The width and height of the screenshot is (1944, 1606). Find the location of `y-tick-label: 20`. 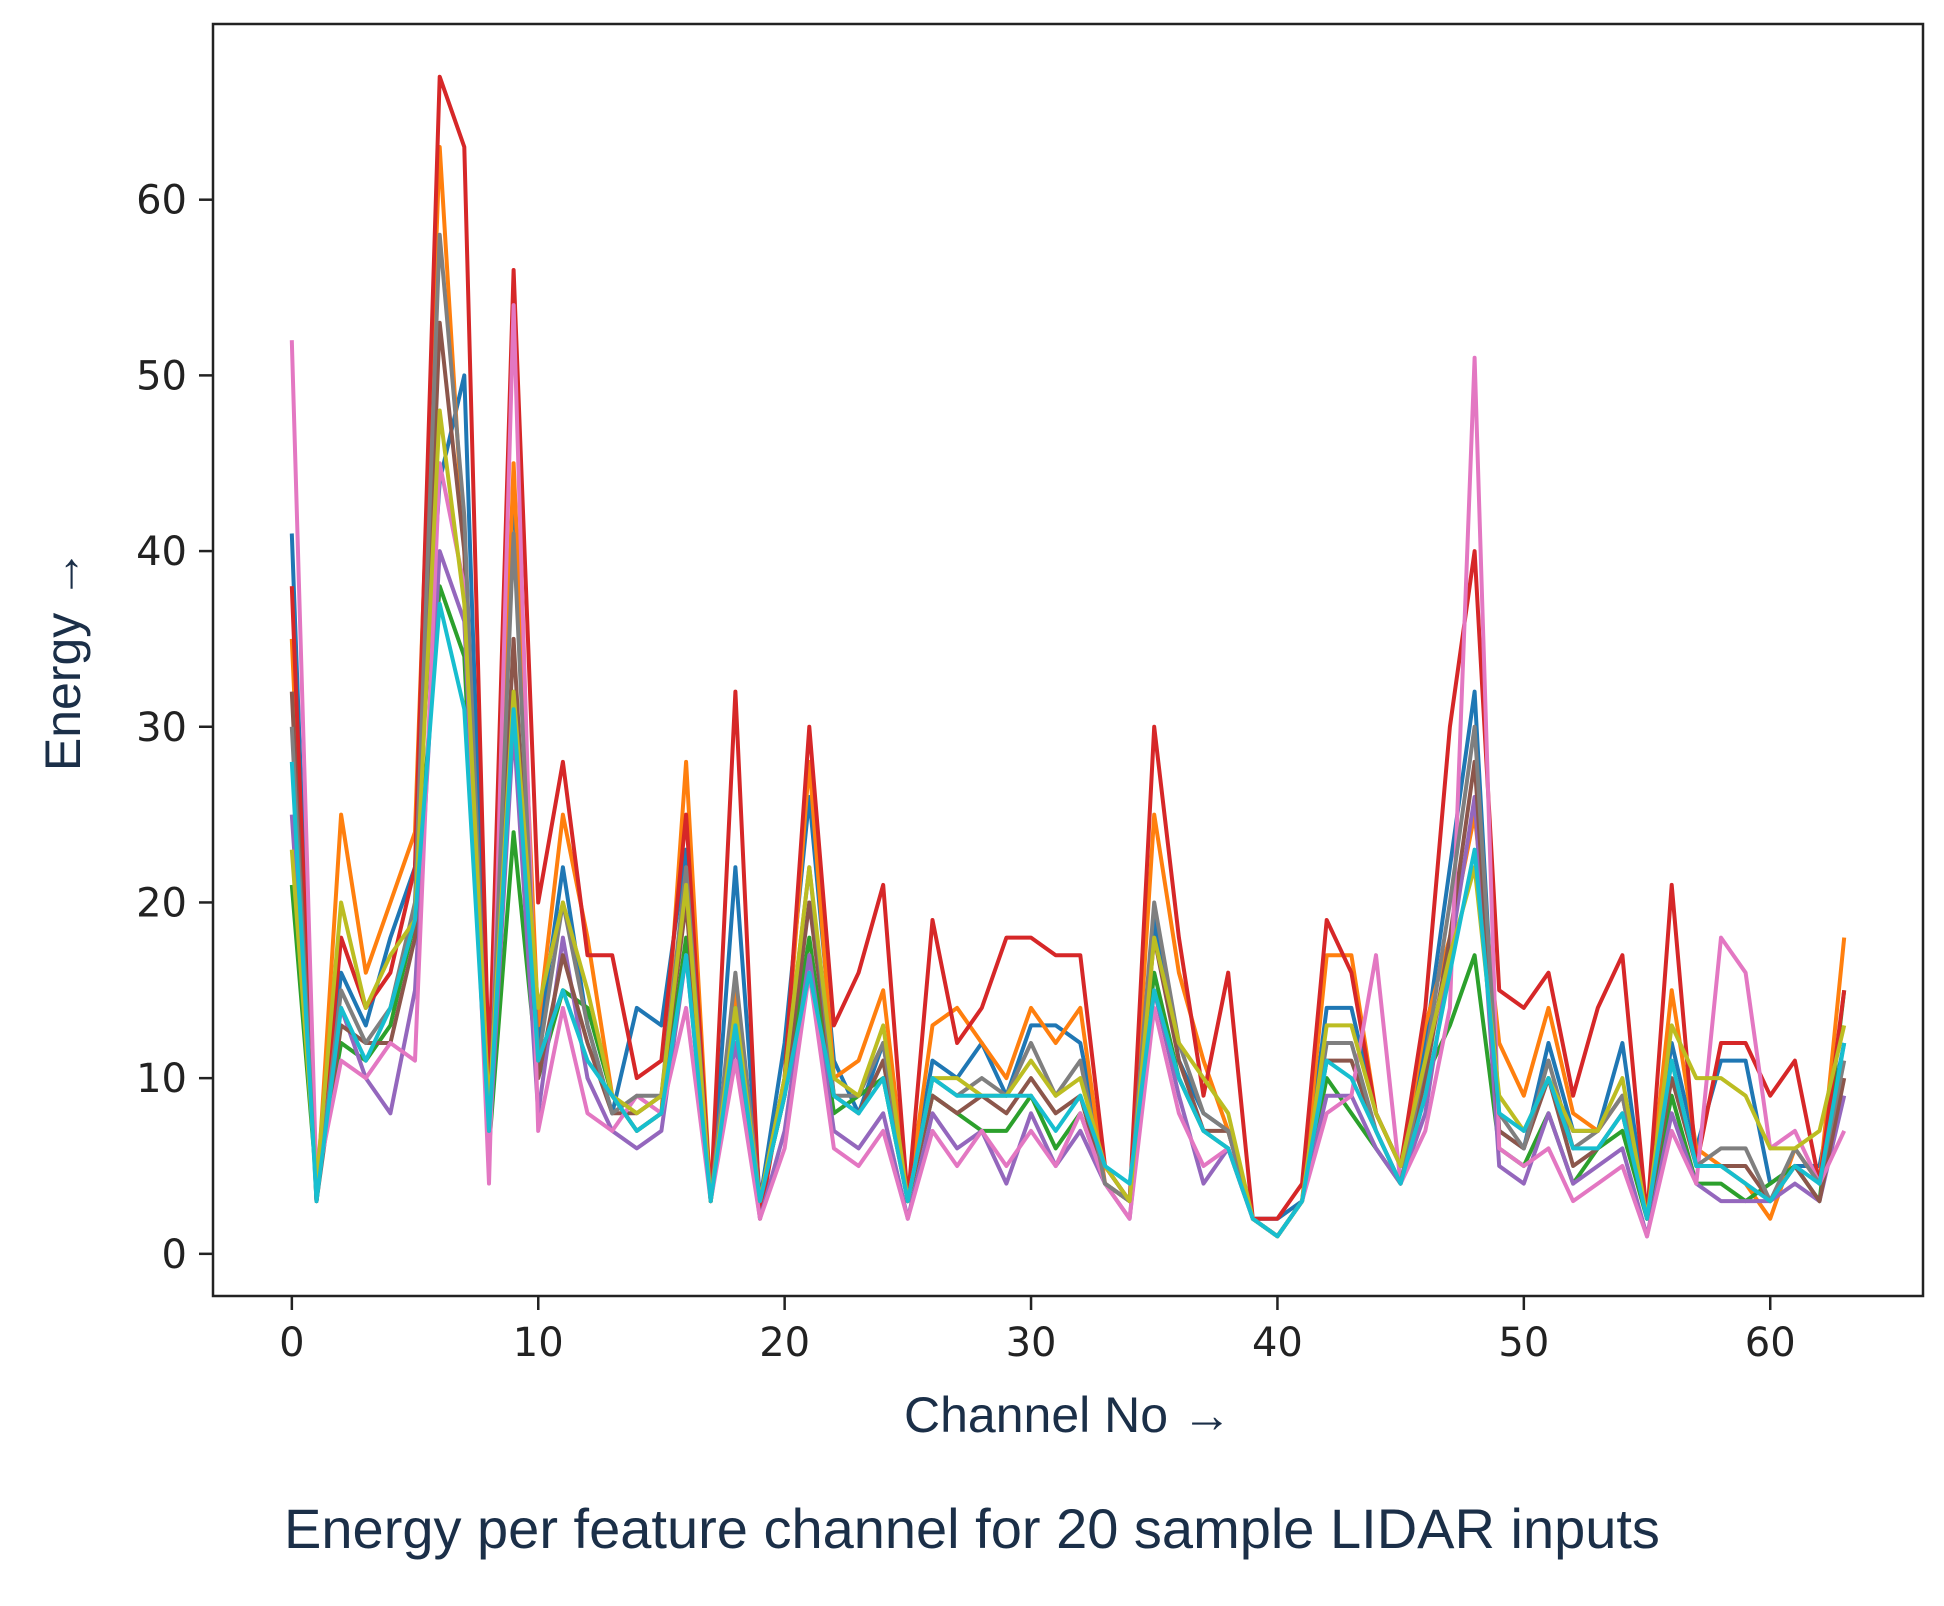

y-tick-label: 20 is located at coordinates (161, 903).